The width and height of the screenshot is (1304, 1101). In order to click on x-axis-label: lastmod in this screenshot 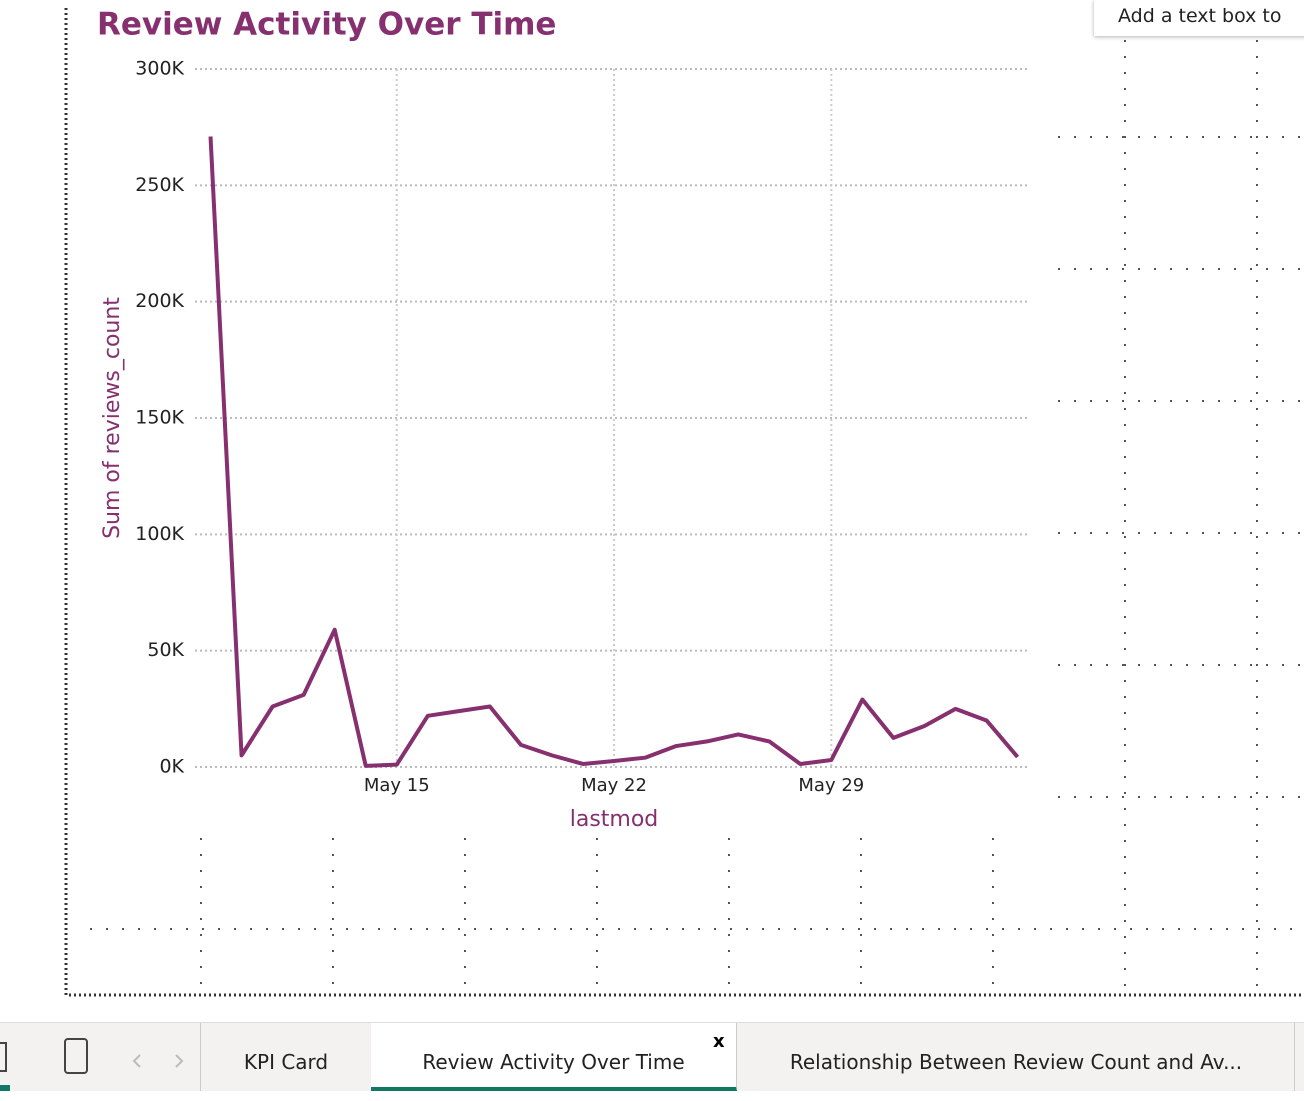, I will do `click(614, 819)`.